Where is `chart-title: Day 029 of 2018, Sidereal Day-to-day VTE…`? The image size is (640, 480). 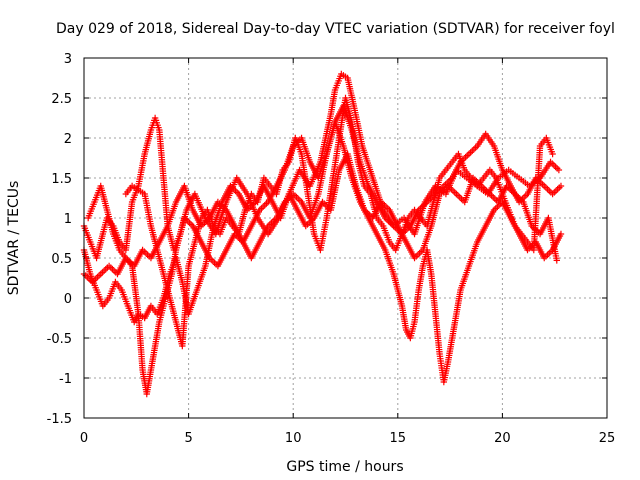
chart-title: Day 029 of 2018, Sidereal Day-to-day VTE… is located at coordinates (335, 29).